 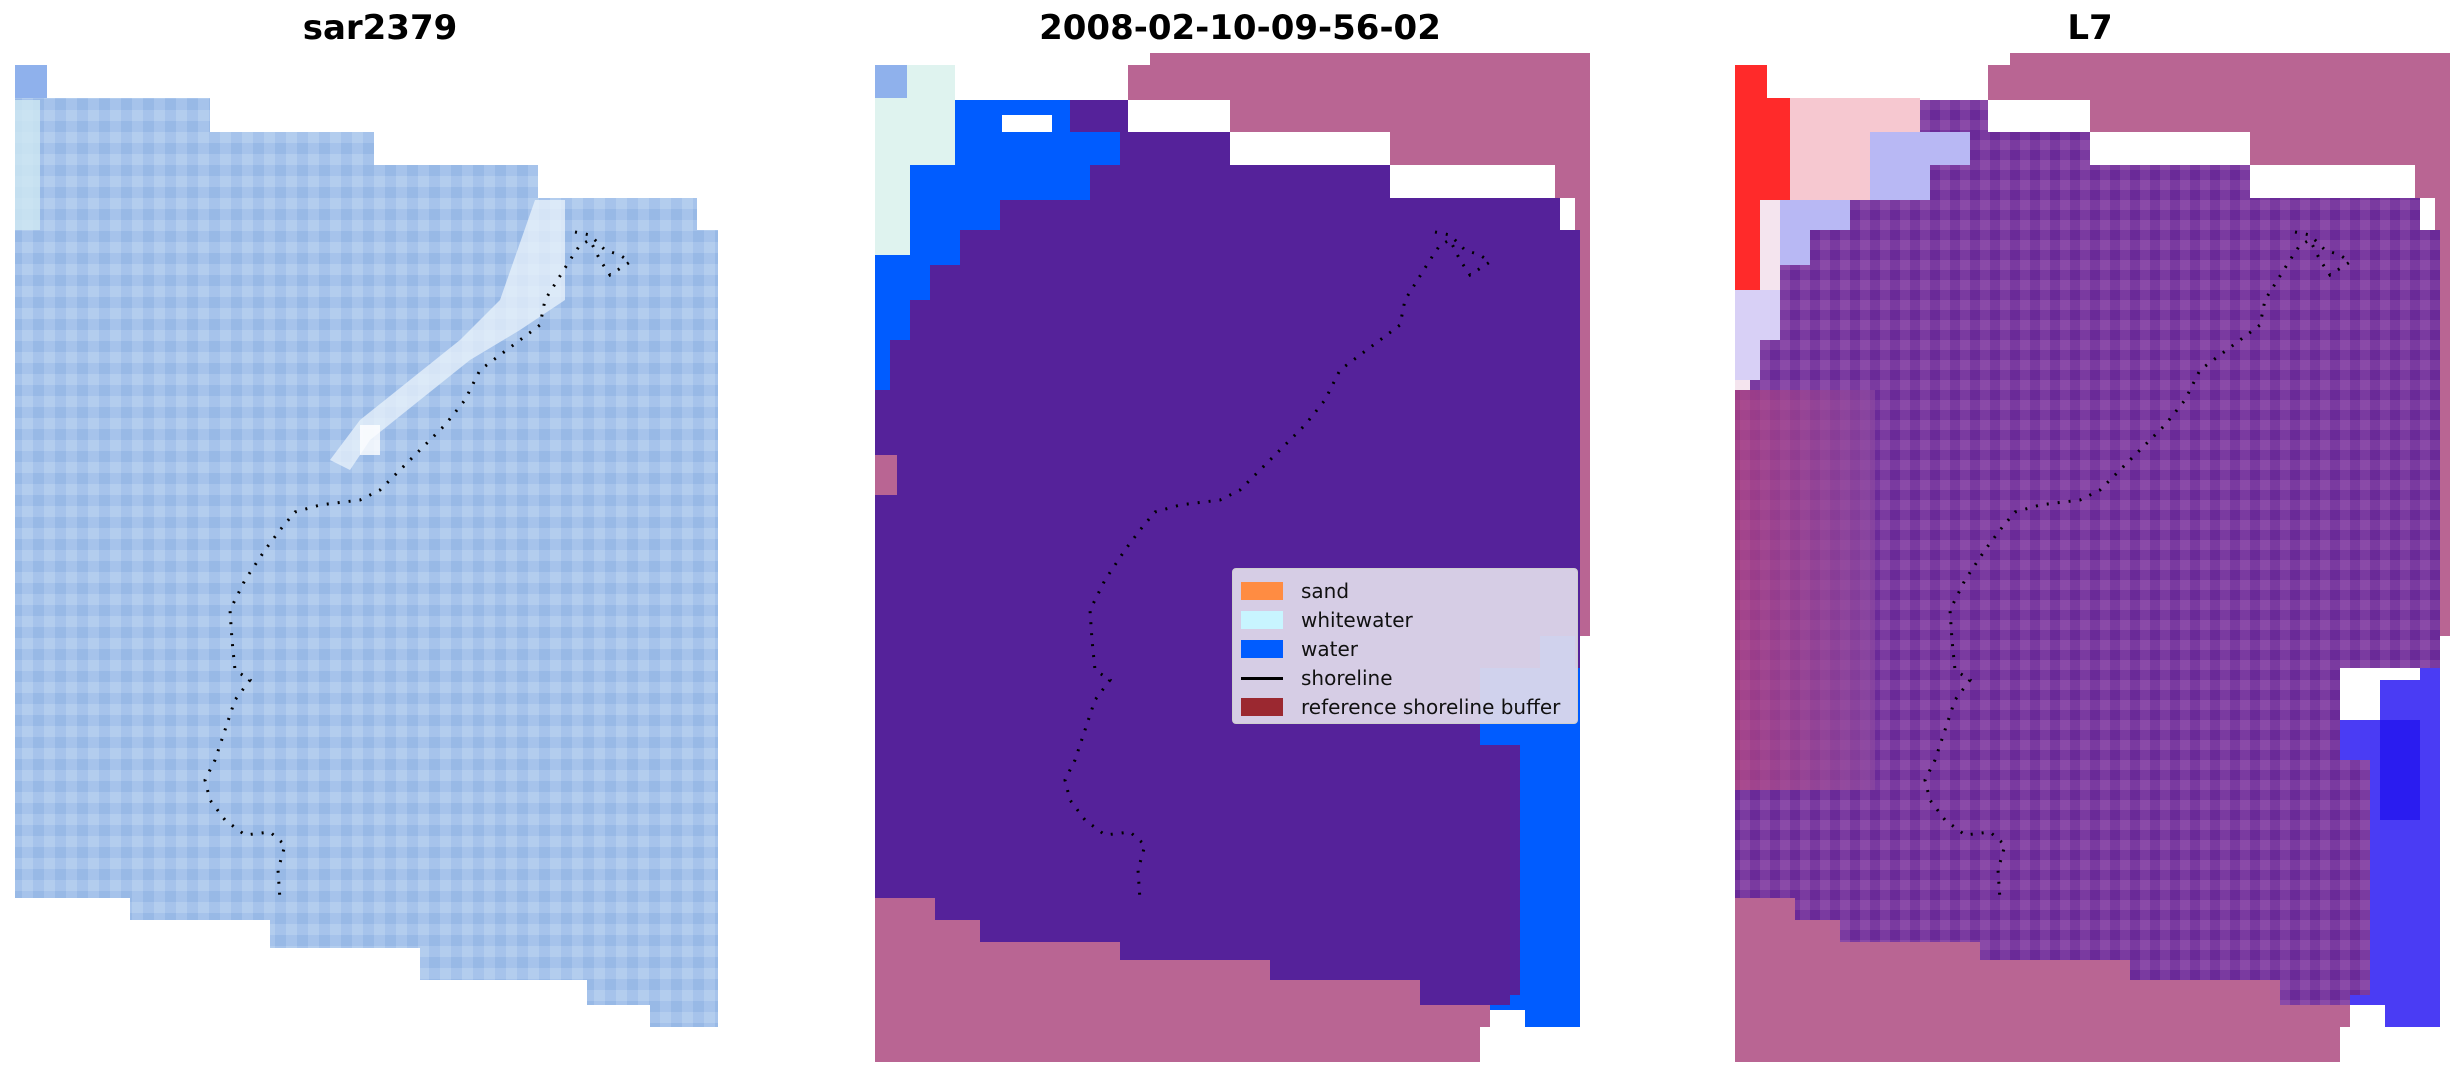 I want to click on legend-item-whitewater: whitewater, so click(x=1327, y=620).